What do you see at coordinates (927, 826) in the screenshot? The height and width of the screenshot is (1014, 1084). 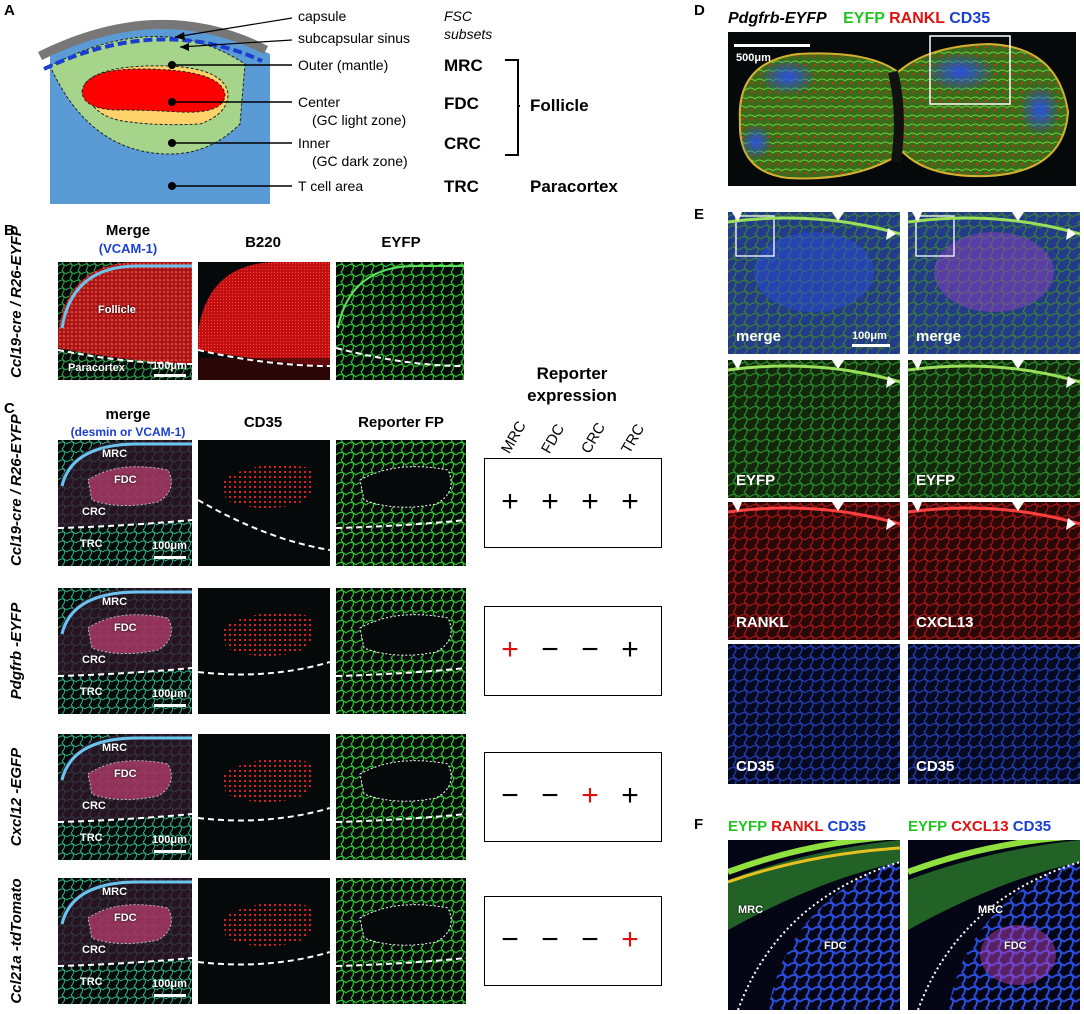 I see `f-right-ch1: EYFP` at bounding box center [927, 826].